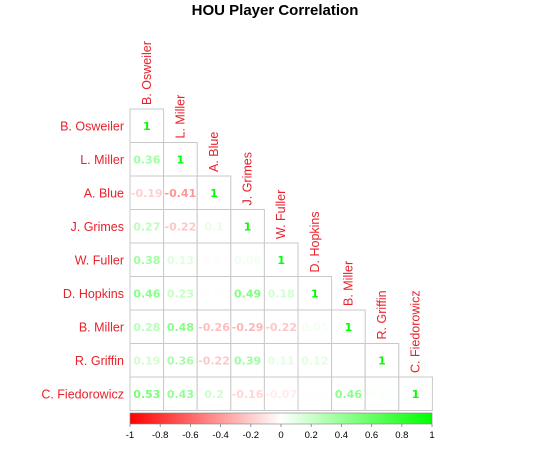 This screenshot has height=450, width=550. What do you see at coordinates (247, 360) in the screenshot?
I see `cell-value: 0.39` at bounding box center [247, 360].